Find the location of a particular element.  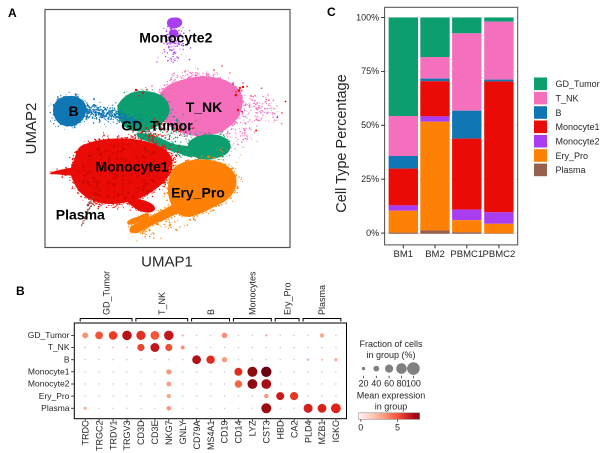

svg-text: LYZ is located at coordinates (253, 428).